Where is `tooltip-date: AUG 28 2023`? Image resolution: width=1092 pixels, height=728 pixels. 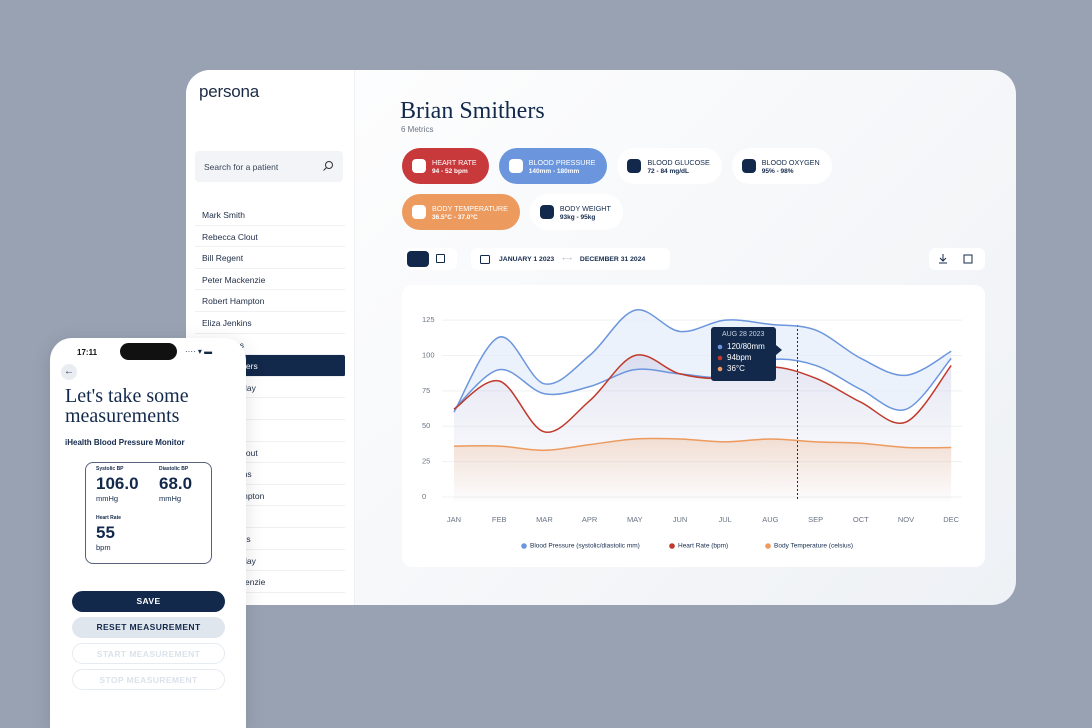
tooltip-date: AUG 28 2023 is located at coordinates (743, 334).